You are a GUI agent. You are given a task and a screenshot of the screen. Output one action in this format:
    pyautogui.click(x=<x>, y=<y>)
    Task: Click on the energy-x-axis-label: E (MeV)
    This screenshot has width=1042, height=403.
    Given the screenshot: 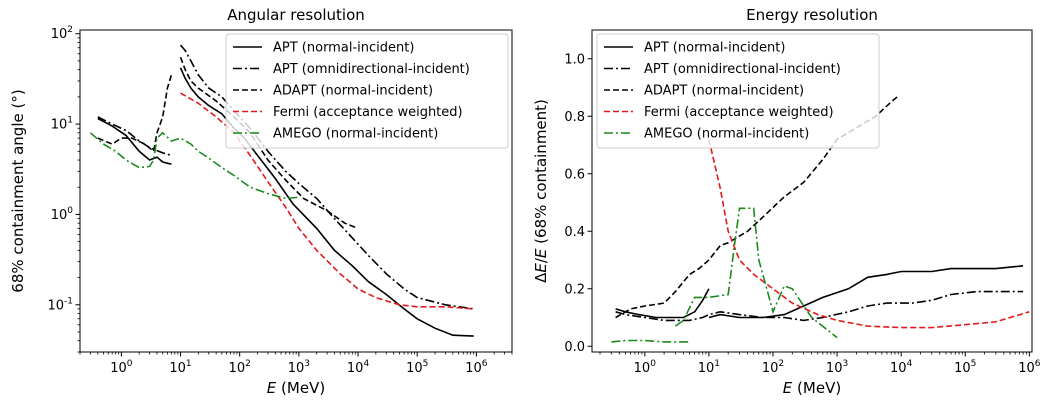 What is the action you would take?
    pyautogui.click(x=812, y=388)
    